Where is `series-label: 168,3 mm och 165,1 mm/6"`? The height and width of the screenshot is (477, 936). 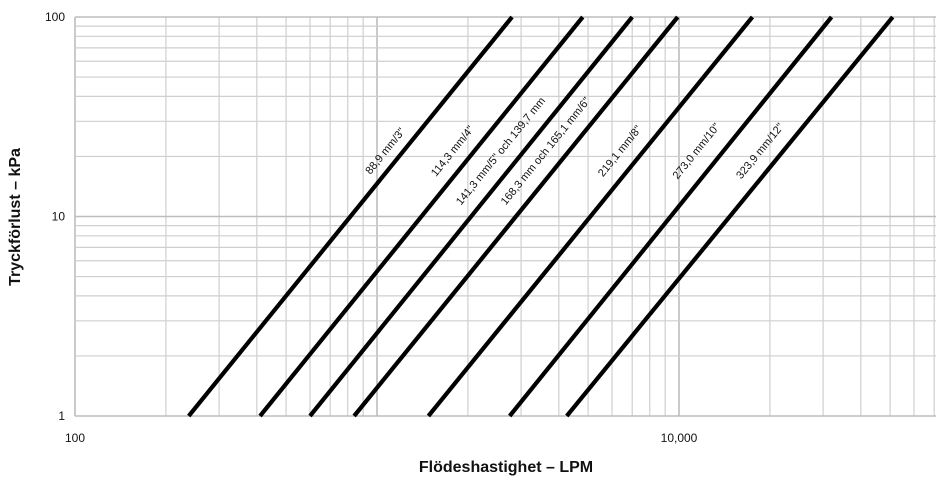 series-label: 168,3 mm och 165,1 mm/6" is located at coordinates (546, 151).